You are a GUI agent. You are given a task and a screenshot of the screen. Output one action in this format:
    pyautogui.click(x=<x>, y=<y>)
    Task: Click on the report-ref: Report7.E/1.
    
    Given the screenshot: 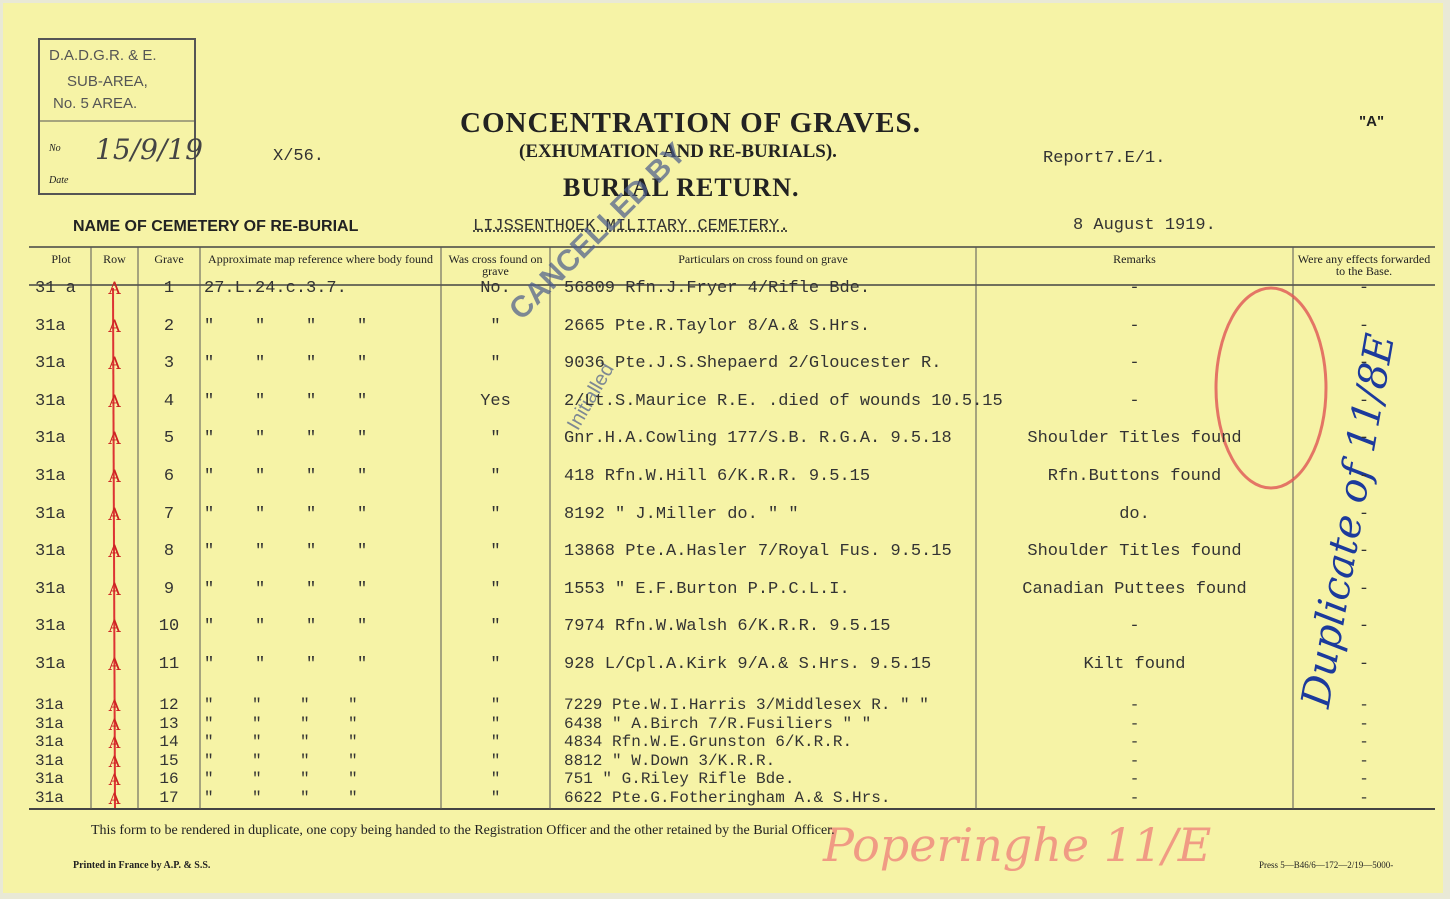 What is the action you would take?
    pyautogui.click(x=1104, y=158)
    